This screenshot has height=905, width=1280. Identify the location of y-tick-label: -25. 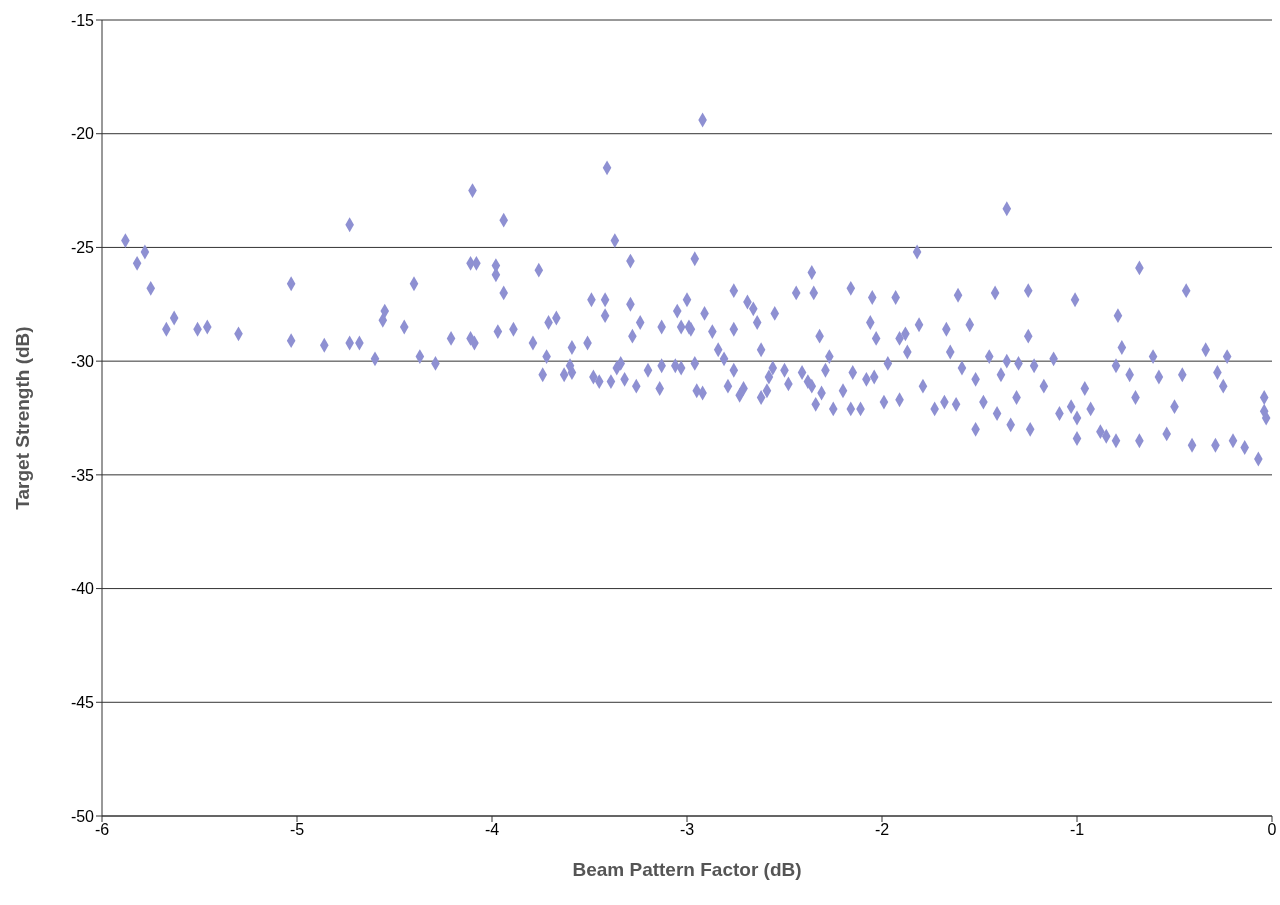
(82, 248).